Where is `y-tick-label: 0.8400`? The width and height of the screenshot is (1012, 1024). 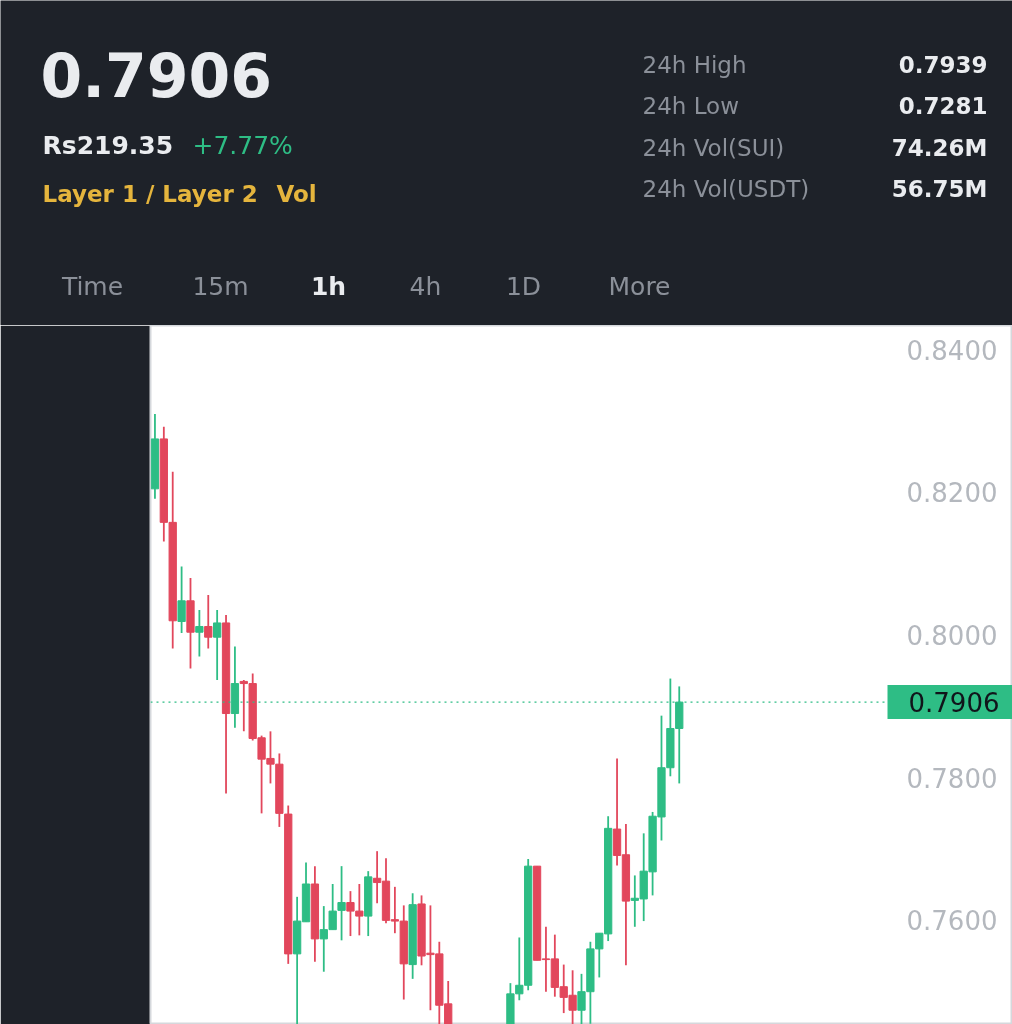 y-tick-label: 0.8400 is located at coordinates (952, 350).